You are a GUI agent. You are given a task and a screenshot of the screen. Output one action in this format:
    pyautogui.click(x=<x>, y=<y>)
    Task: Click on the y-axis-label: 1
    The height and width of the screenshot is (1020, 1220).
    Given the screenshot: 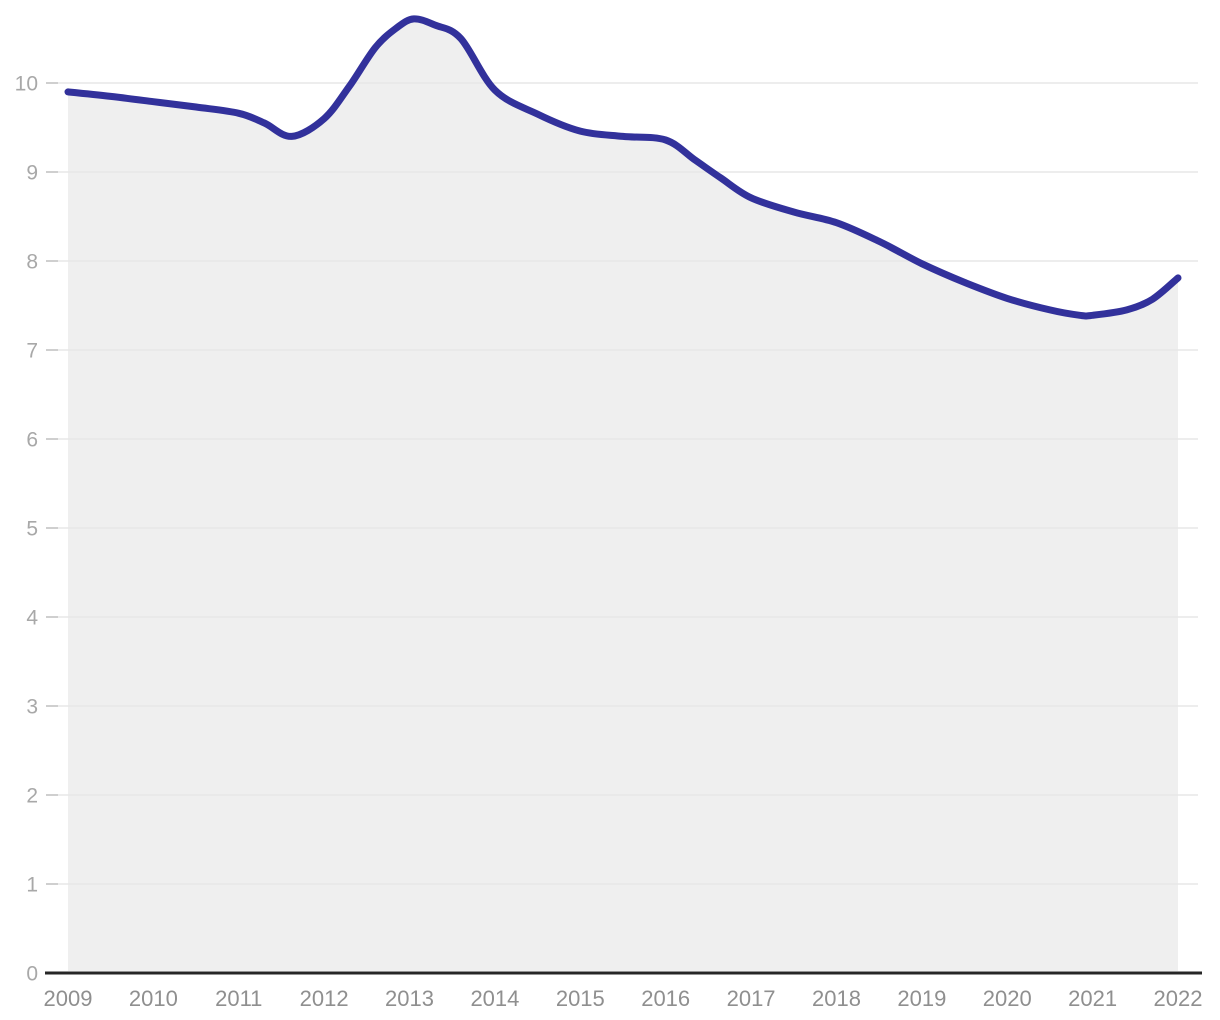 What is the action you would take?
    pyautogui.click(x=32, y=884)
    